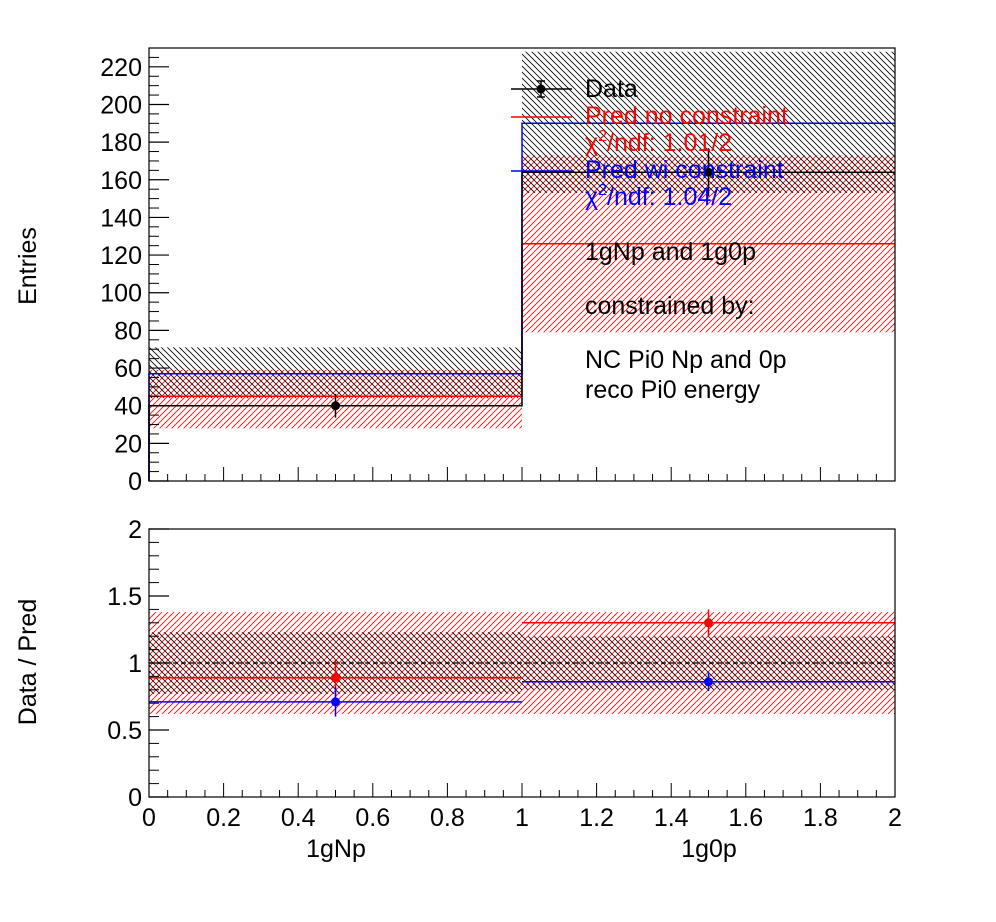  Describe the element at coordinates (149, 818) in the screenshot. I see `x-tick-label: 0` at that location.